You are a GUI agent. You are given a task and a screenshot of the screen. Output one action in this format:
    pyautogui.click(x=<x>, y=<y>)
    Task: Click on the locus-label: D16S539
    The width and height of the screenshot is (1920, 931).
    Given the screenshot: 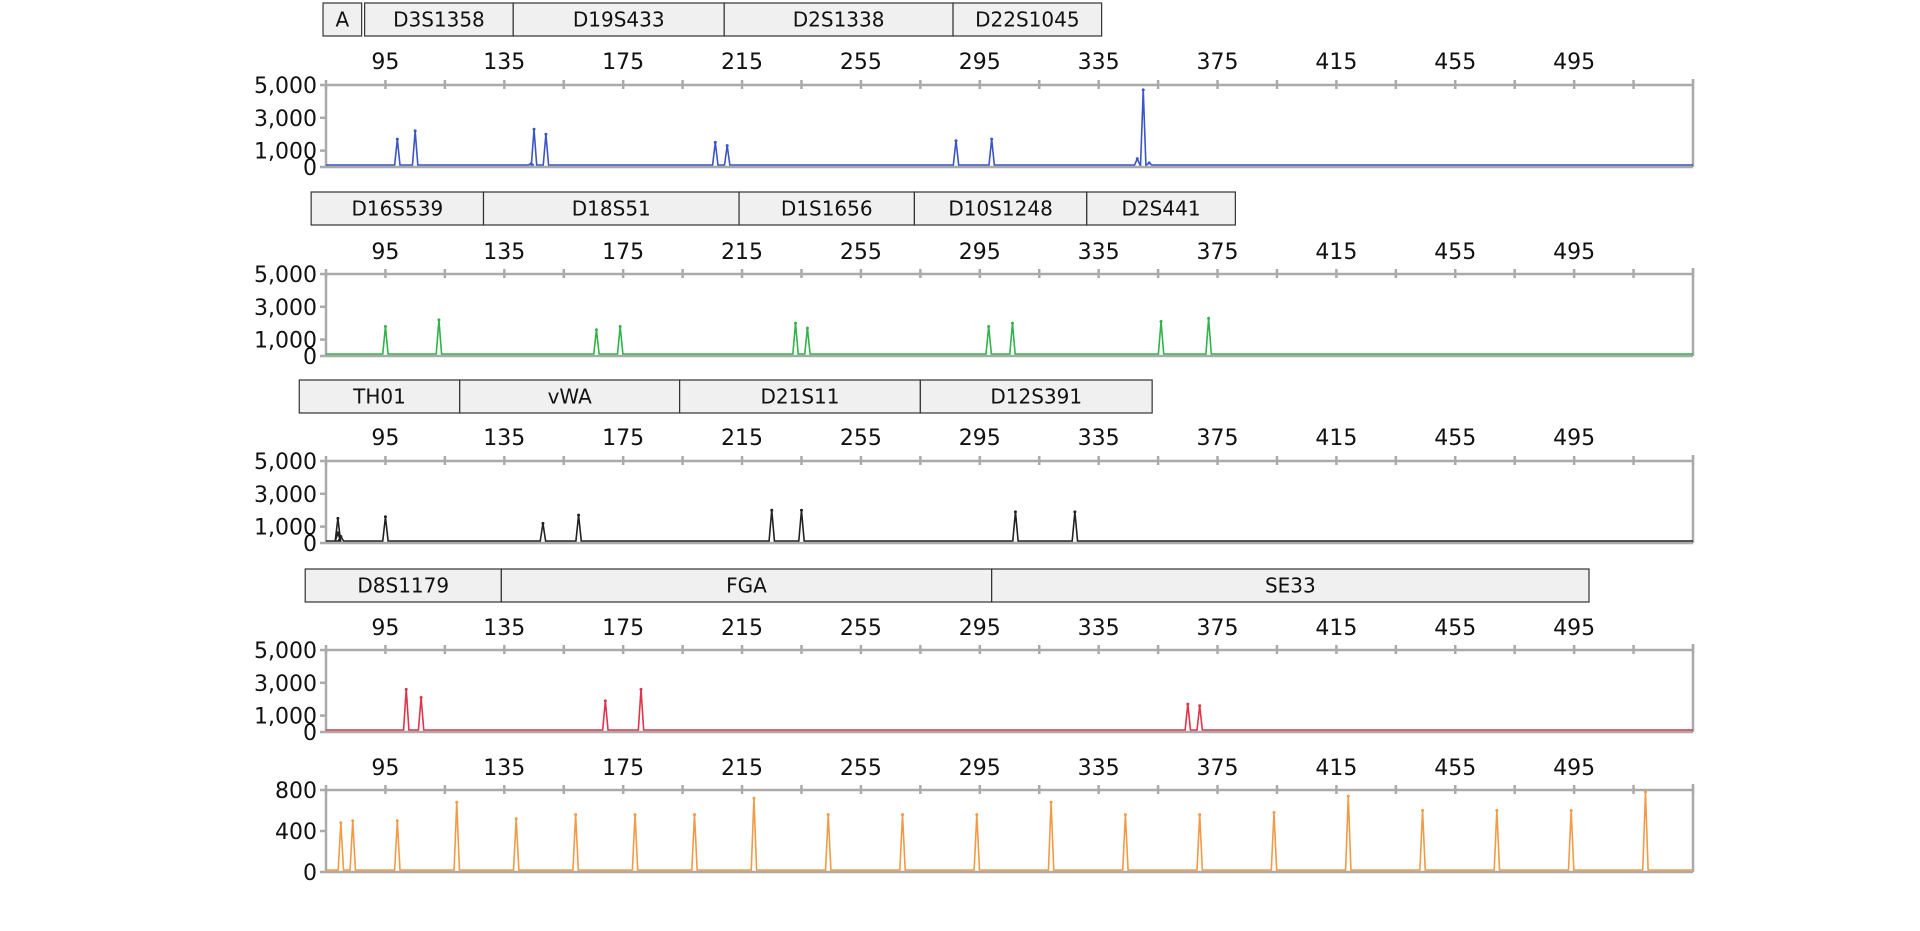 What is the action you would take?
    pyautogui.click(x=397, y=209)
    